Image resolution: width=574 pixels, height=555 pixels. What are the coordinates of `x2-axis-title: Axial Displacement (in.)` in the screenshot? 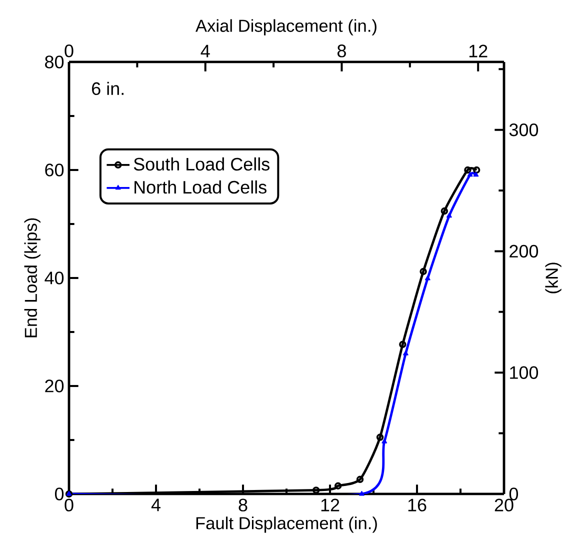 It's located at (286, 27).